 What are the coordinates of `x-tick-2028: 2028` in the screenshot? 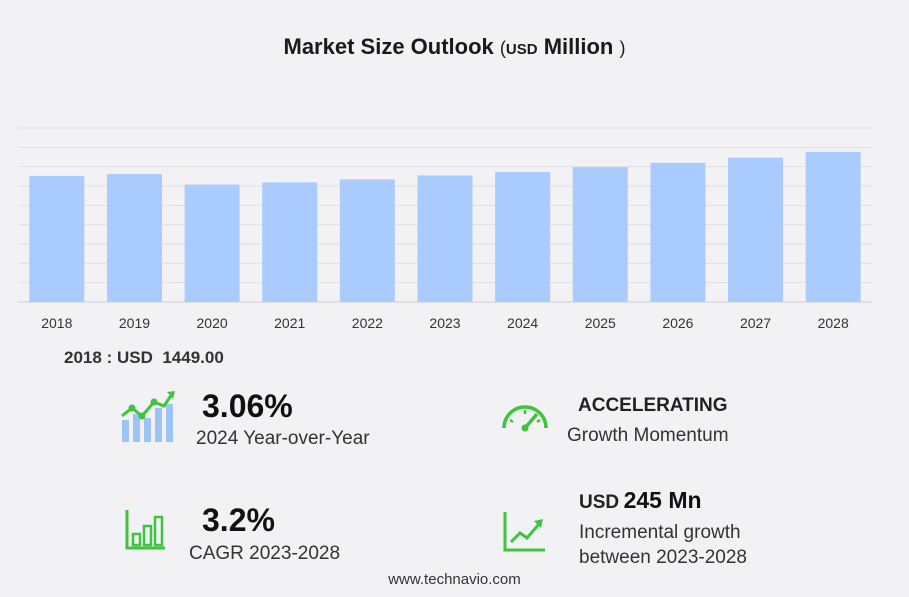 It's located at (833, 323).